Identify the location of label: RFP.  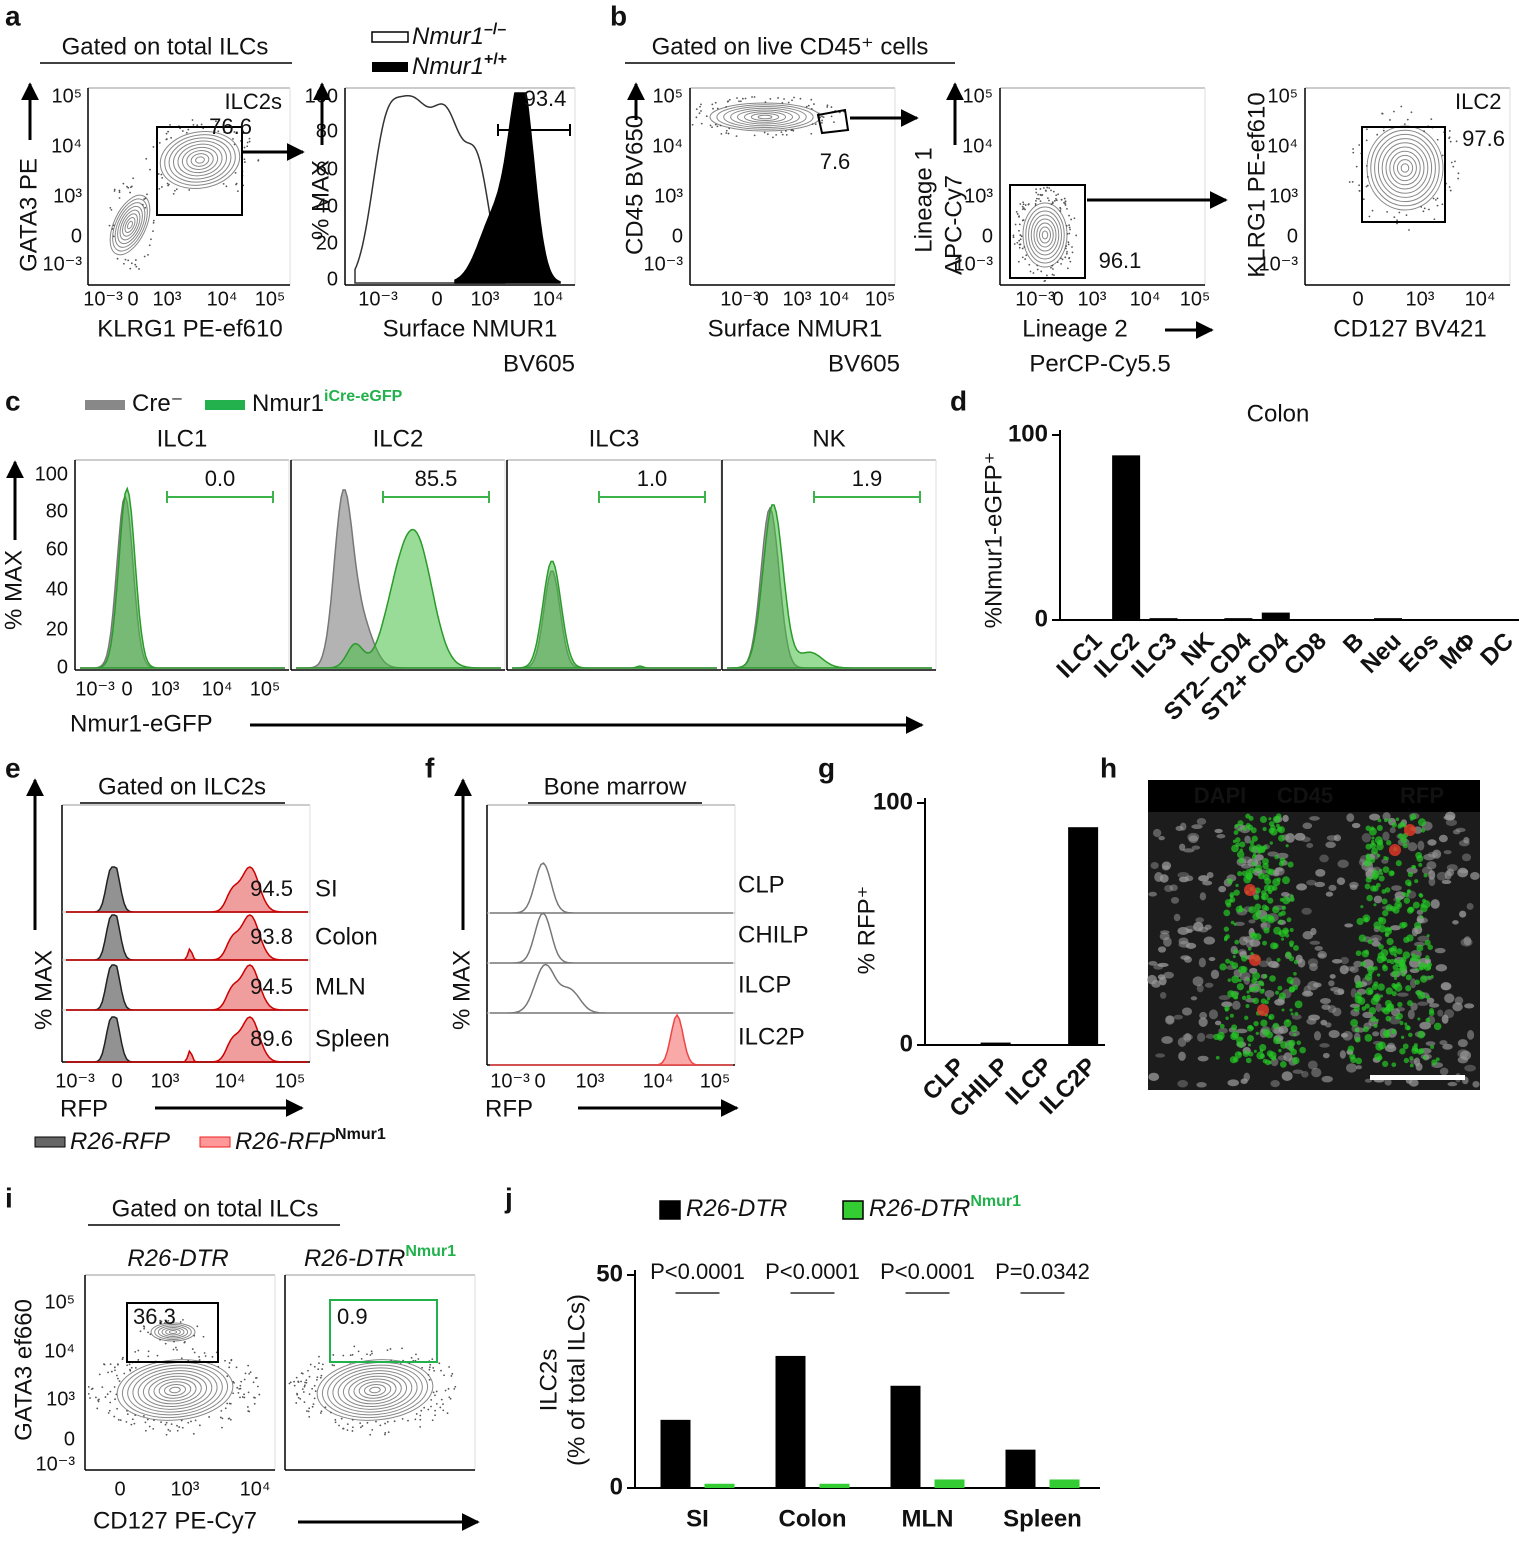
(84, 1108).